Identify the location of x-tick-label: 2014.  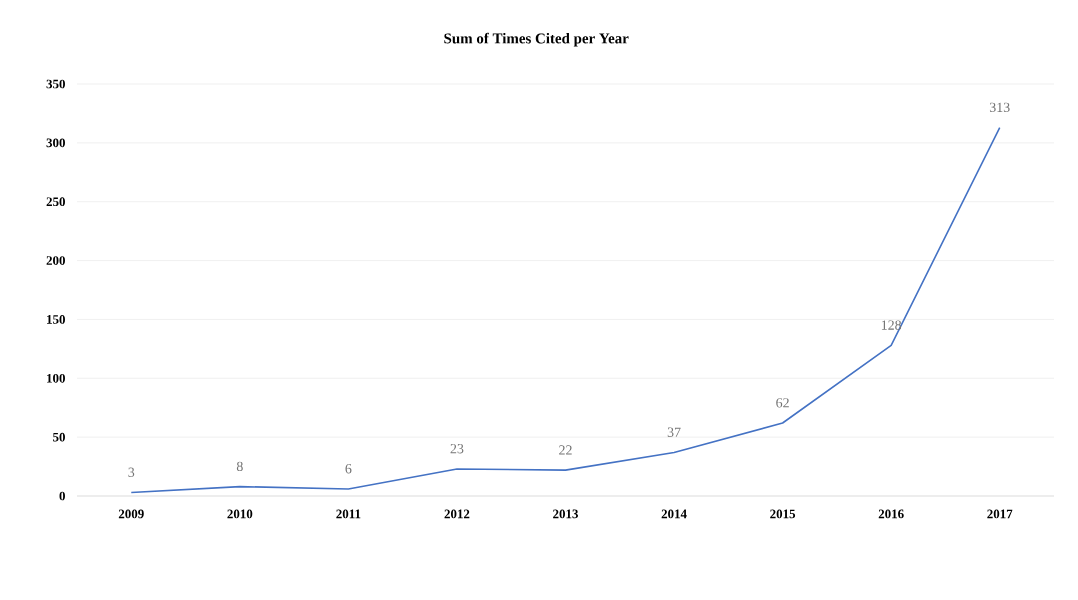
(674, 514).